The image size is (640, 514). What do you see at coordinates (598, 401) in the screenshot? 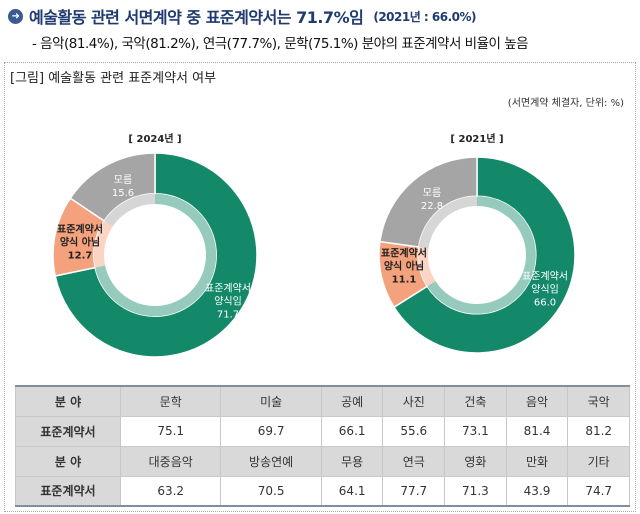
I see `field-cell: 국악` at bounding box center [598, 401].